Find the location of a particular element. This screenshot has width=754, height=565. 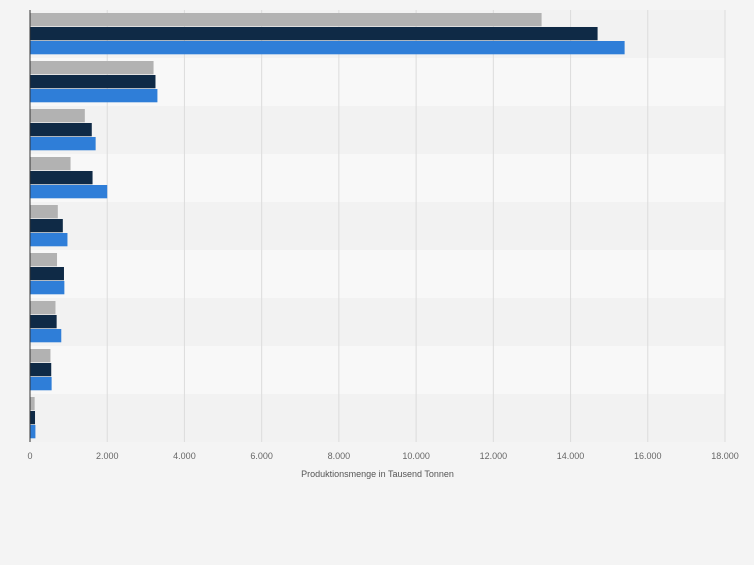

x-tick-label: 2.000 is located at coordinates (107, 456).